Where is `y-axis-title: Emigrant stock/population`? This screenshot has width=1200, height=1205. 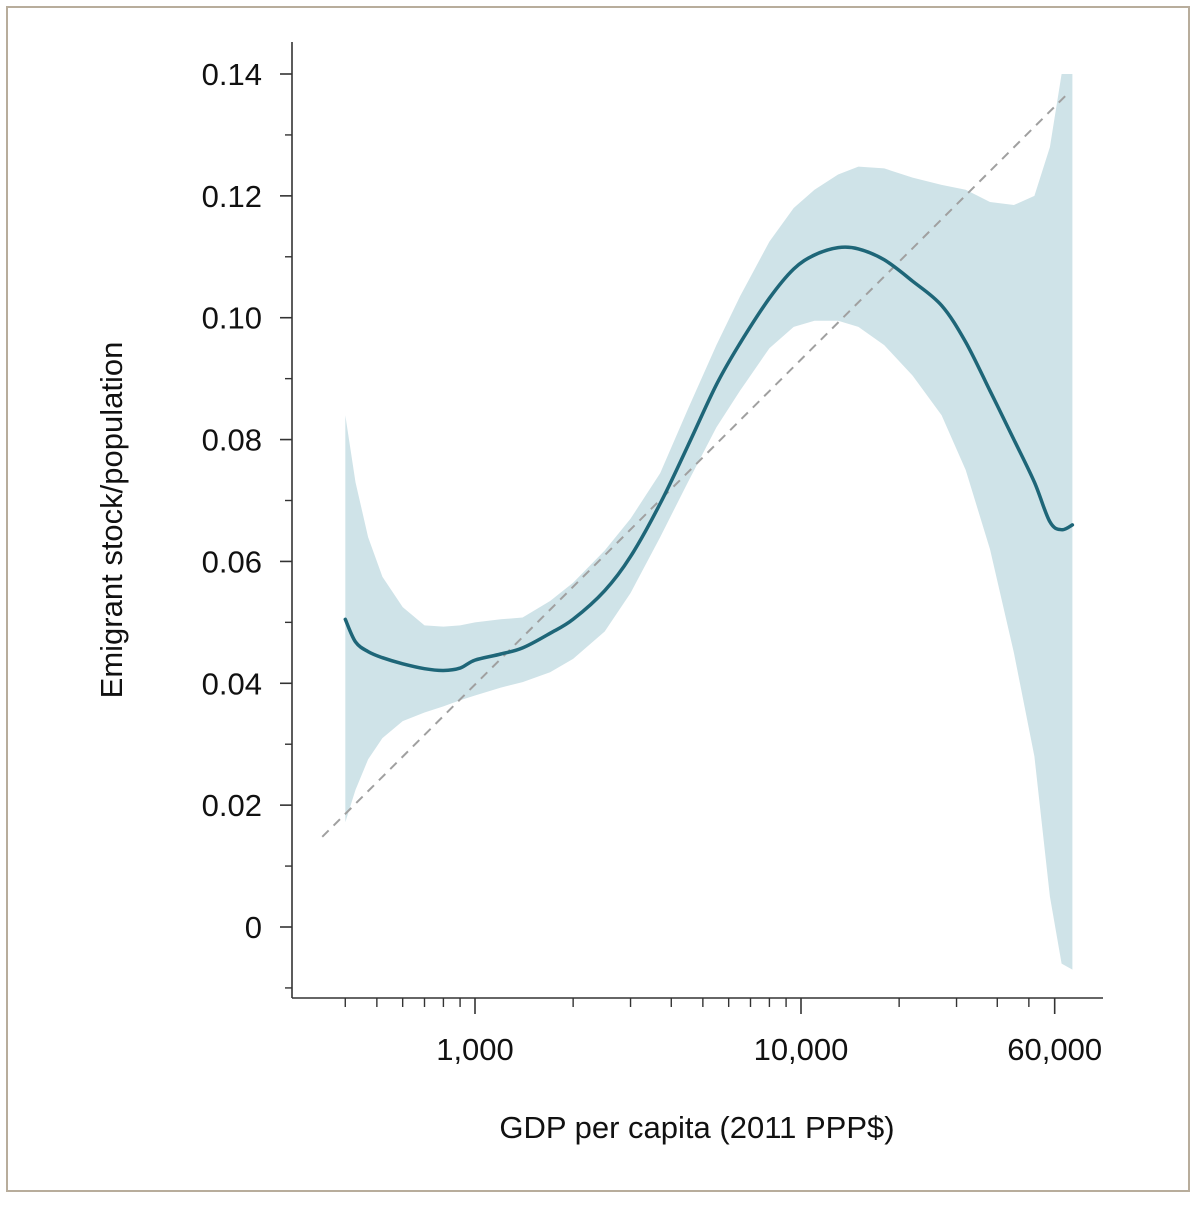 y-axis-title: Emigrant stock/population is located at coordinates (111, 520).